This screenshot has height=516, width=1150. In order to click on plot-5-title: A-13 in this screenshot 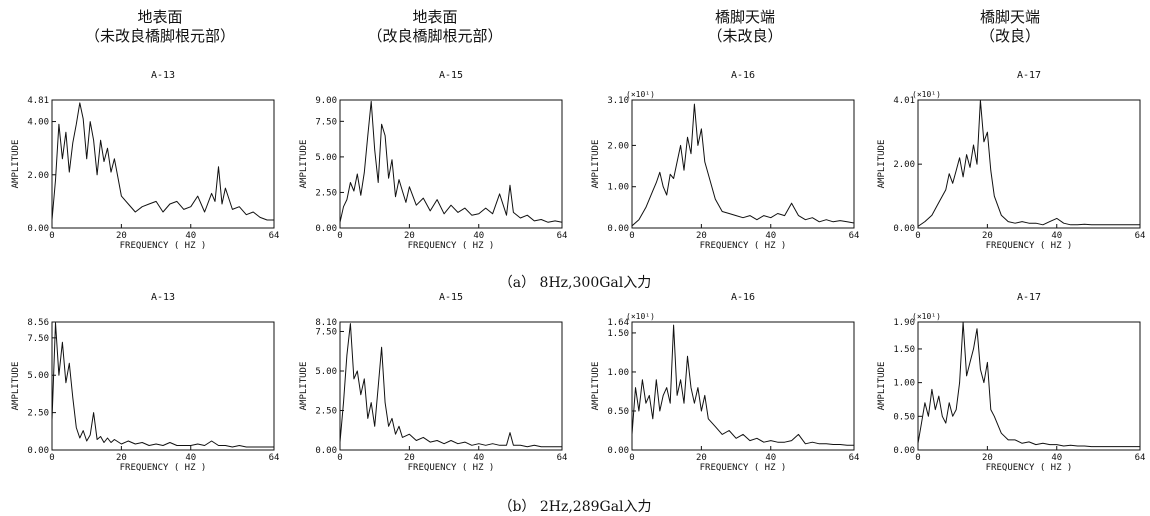, I will do `click(163, 297)`.